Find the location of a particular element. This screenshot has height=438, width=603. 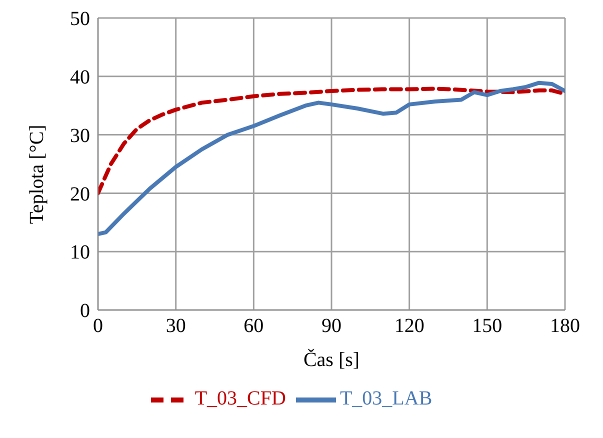

x-tick-label: 60 is located at coordinates (254, 326).